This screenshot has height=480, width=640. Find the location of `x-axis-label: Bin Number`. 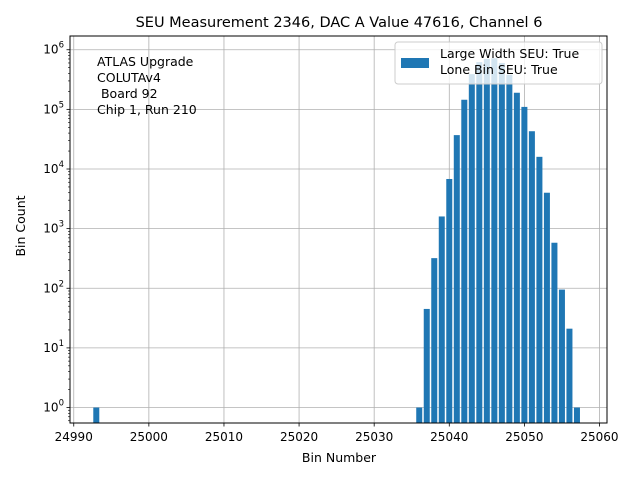

x-axis-label: Bin Number is located at coordinates (339, 457).